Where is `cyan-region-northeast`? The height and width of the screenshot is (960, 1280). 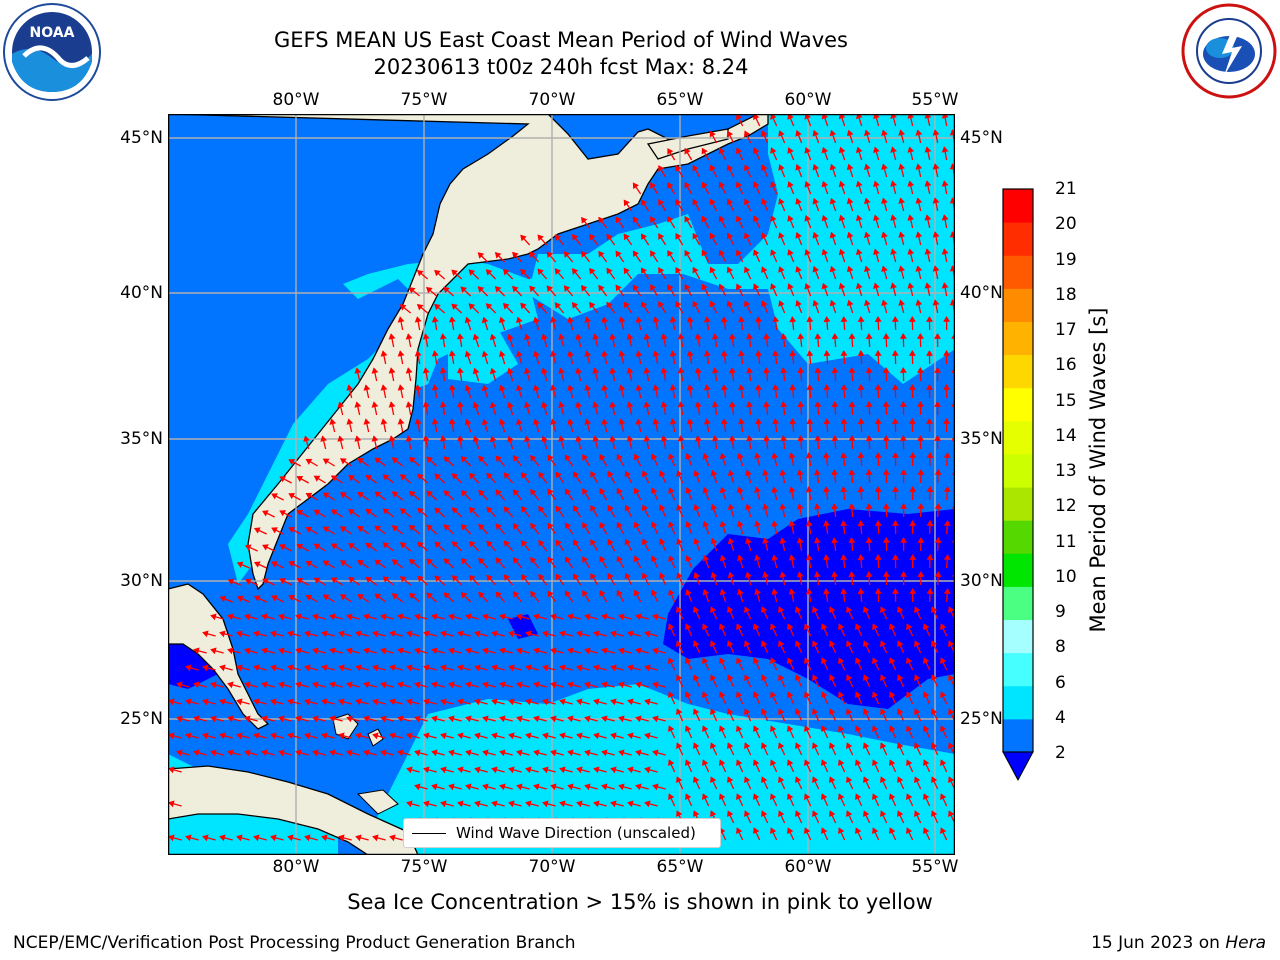
cyan-region-northeast is located at coordinates (649, 249).